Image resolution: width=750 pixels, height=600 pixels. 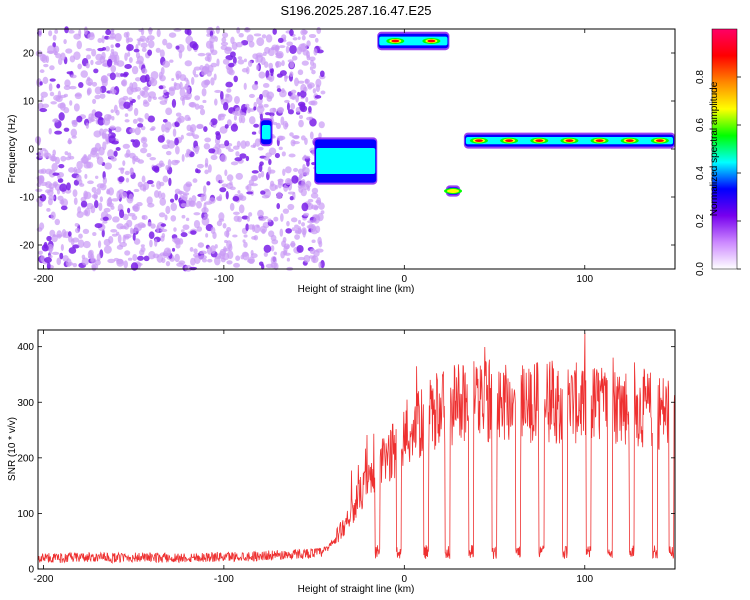 I want to click on x-tick-label: 0, so click(x=405, y=279).